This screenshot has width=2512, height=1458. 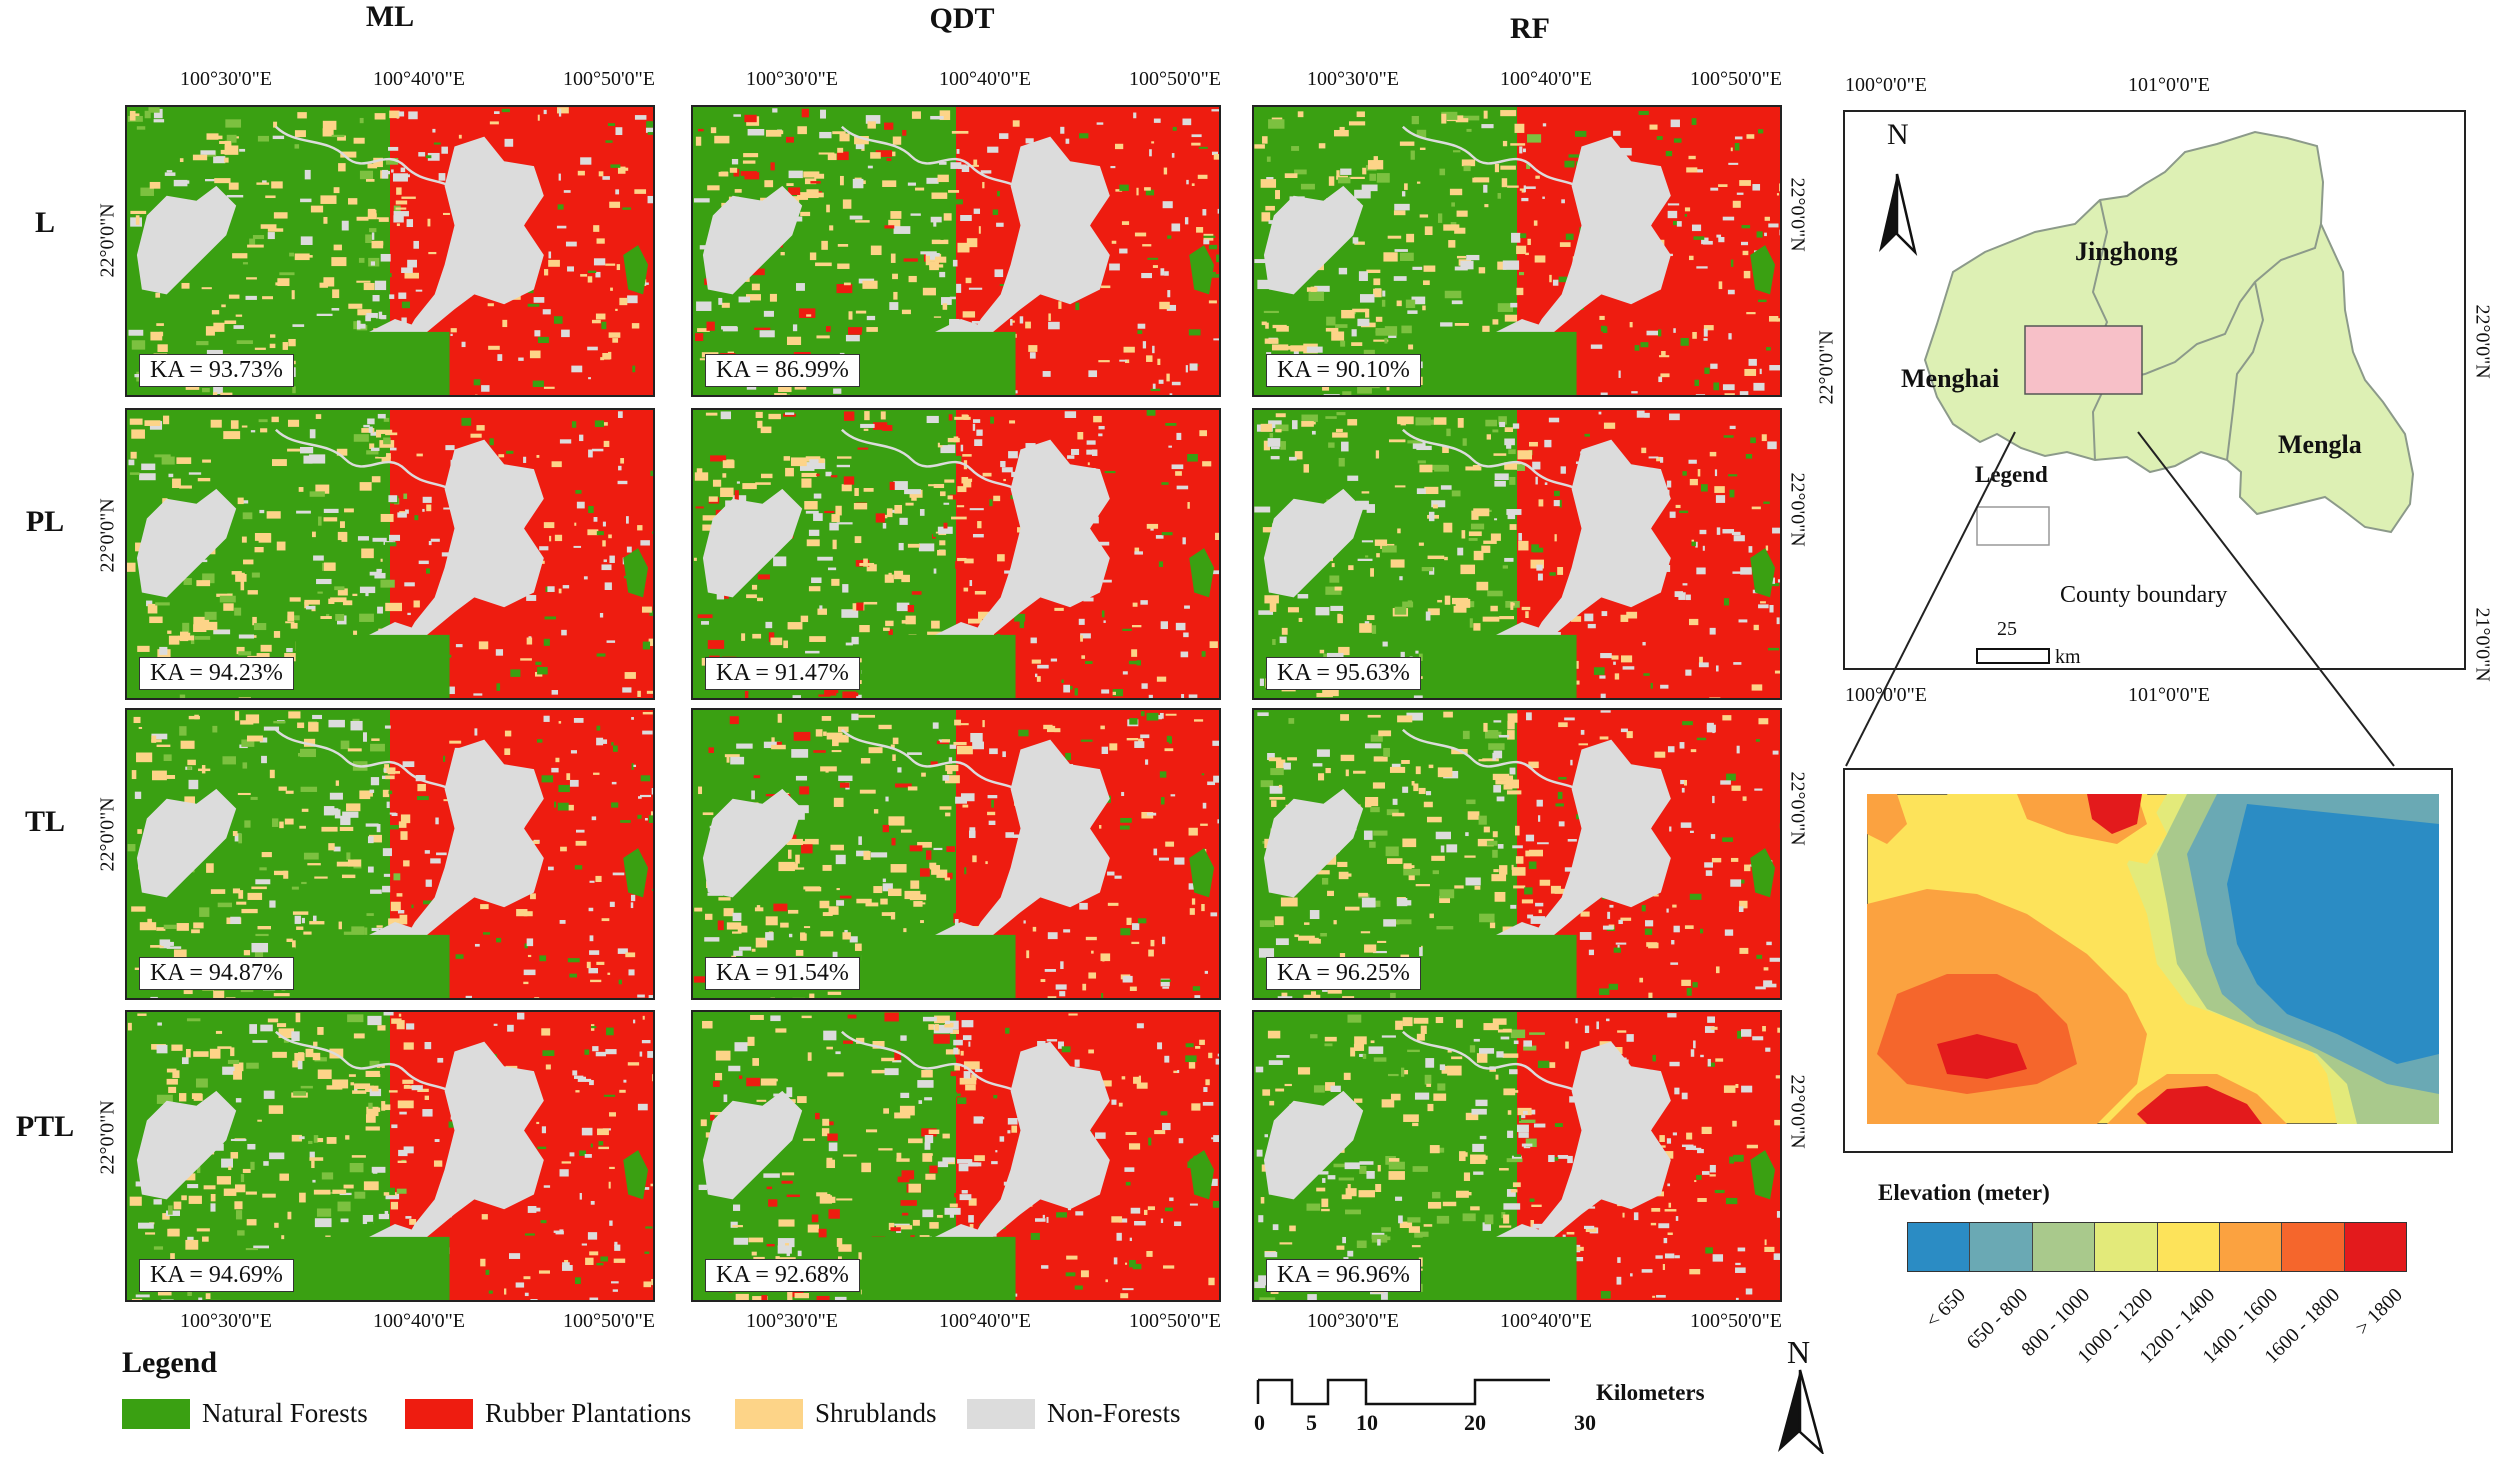 What do you see at coordinates (285, 1413) in the screenshot?
I see `legend-label: Natural Forests` at bounding box center [285, 1413].